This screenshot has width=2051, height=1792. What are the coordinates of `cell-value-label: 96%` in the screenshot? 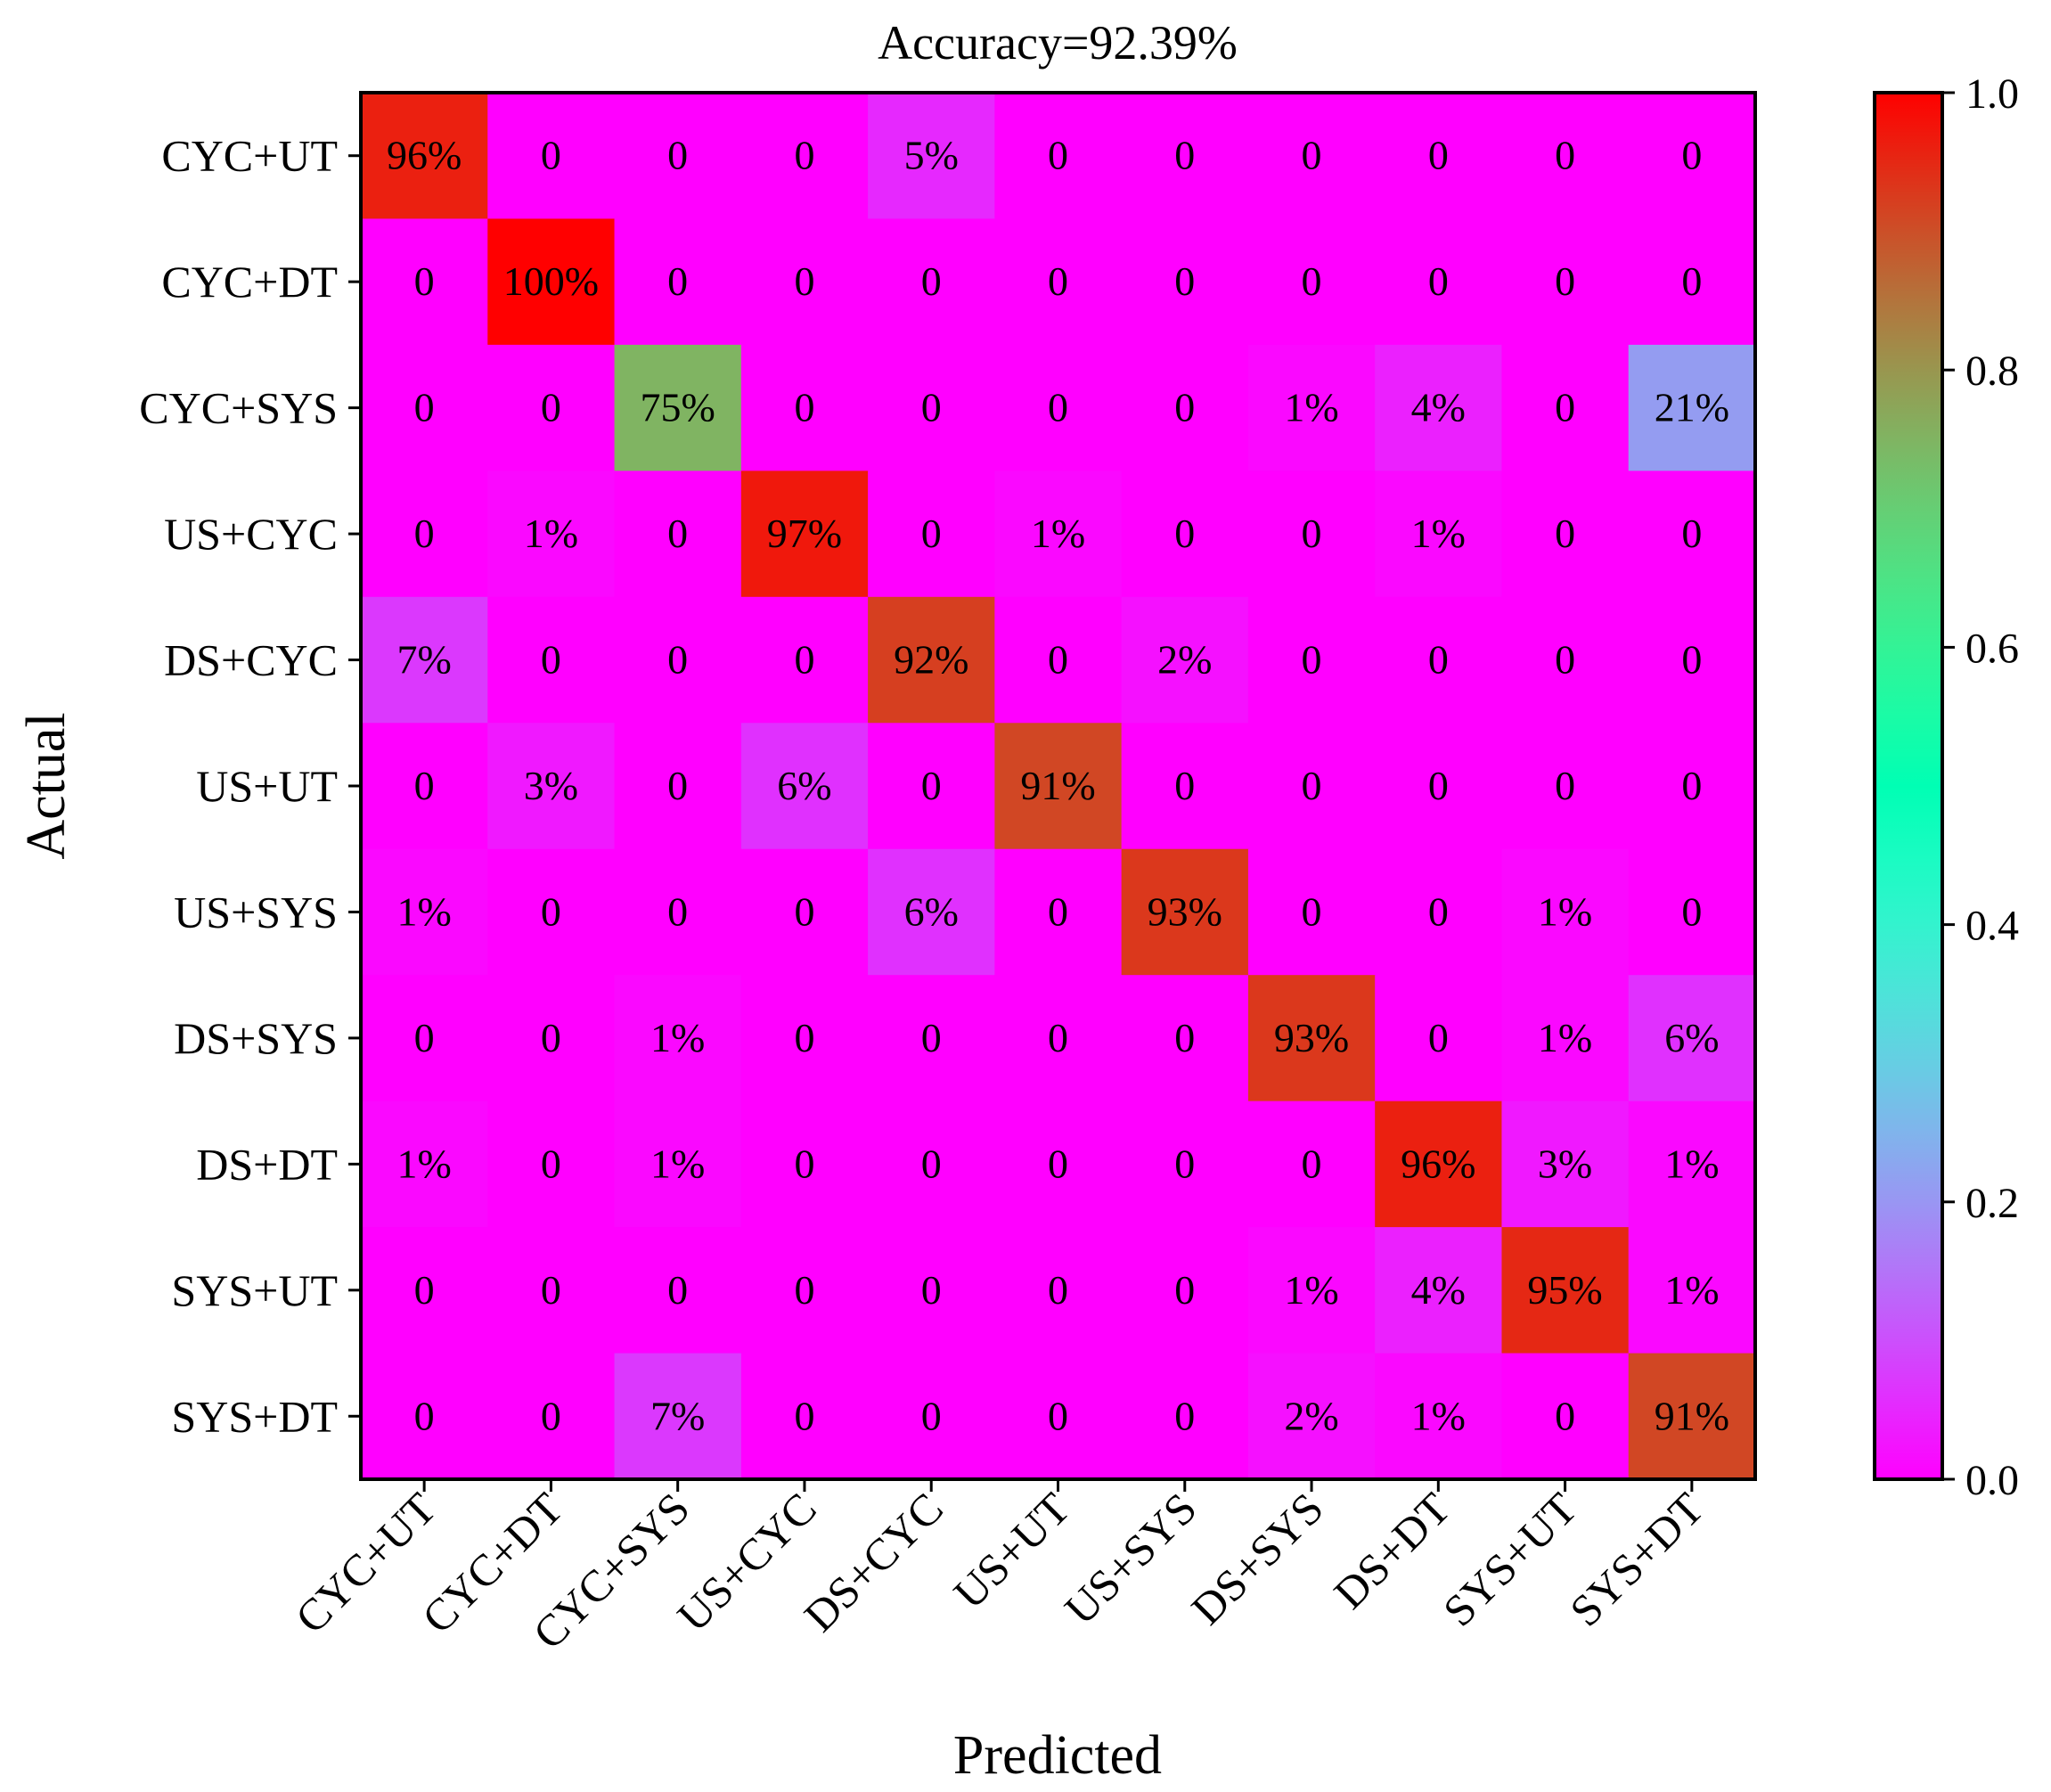 It's located at (425, 155).